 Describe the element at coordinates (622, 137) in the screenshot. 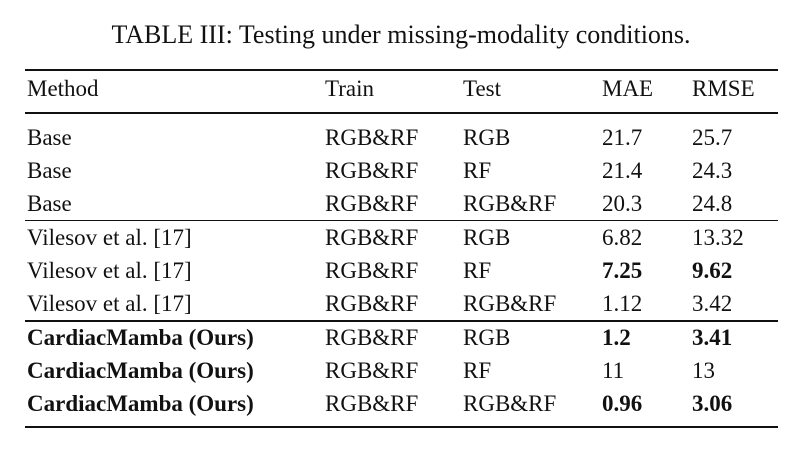

I see `table-cell: 21.7` at that location.